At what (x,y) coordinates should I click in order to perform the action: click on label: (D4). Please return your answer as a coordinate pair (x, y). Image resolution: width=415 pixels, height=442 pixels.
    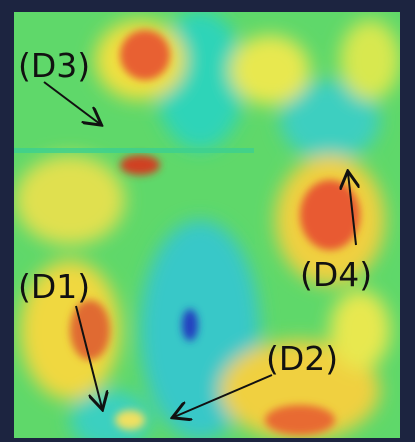
    Looking at the image, I should click on (336, 274).